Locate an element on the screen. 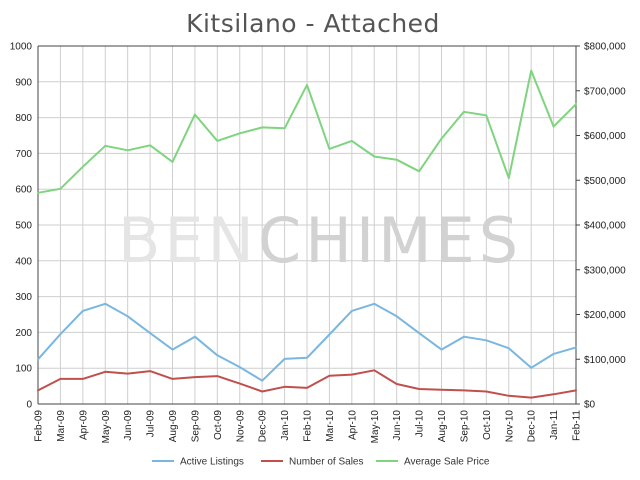 Image resolution: width=640 pixels, height=480 pixels. x-tick-label: May-10 is located at coordinates (375, 427).